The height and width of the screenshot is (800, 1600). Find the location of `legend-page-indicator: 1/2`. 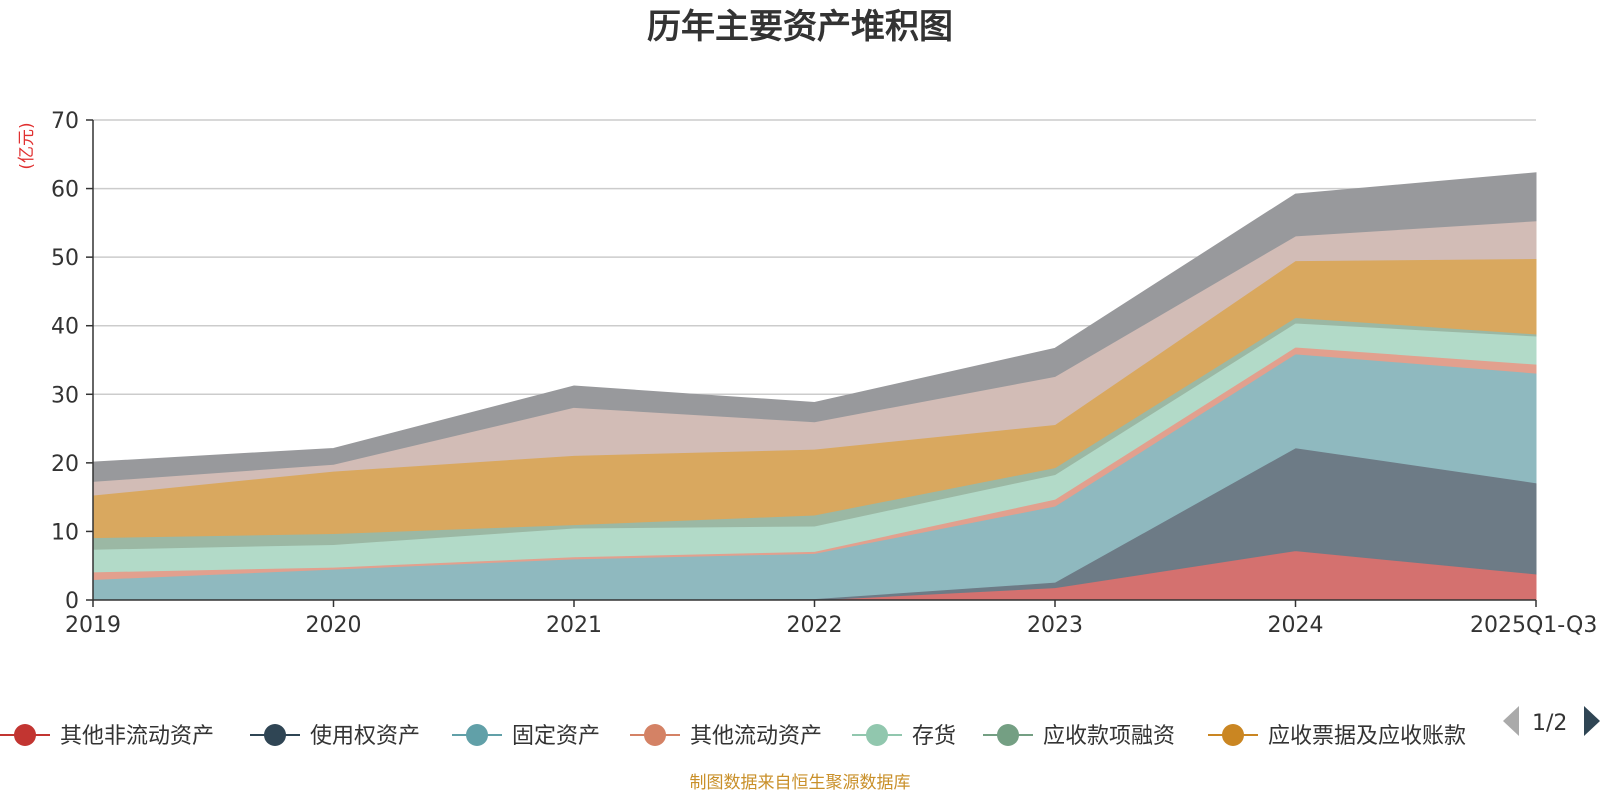

legend-page-indicator: 1/2 is located at coordinates (1549, 723).